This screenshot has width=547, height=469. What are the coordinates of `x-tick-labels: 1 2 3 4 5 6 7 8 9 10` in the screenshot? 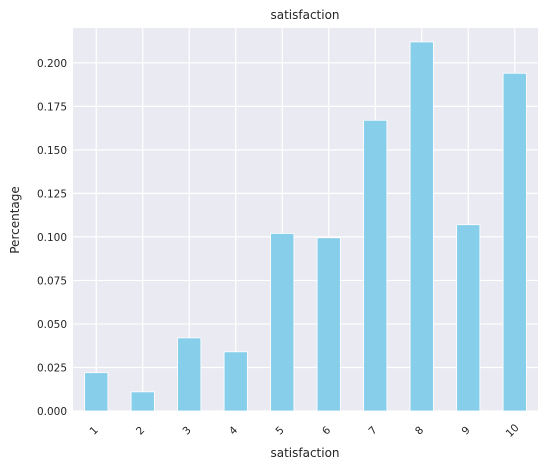 It's located at (305, 431).